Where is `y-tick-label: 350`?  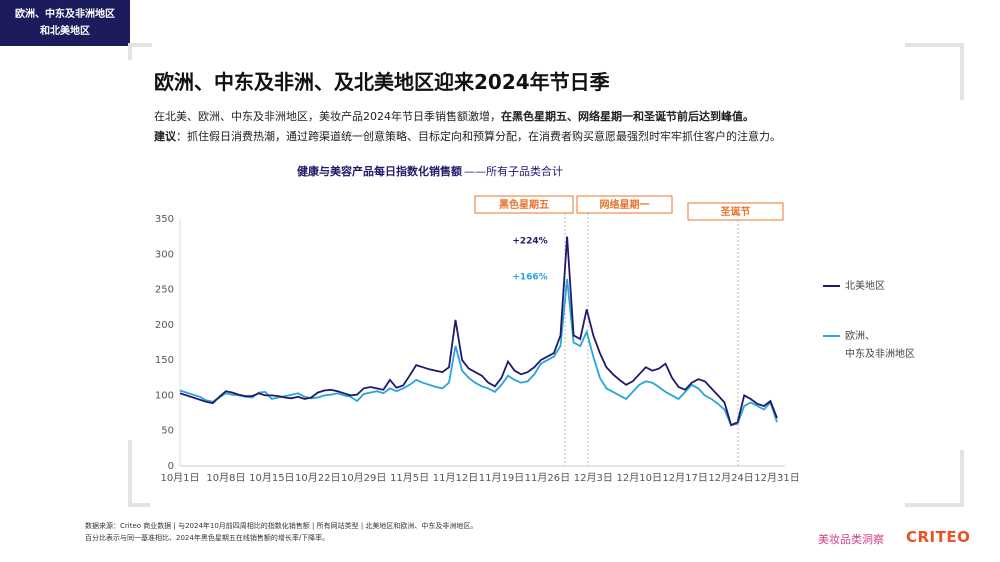 y-tick-label: 350 is located at coordinates (164, 219).